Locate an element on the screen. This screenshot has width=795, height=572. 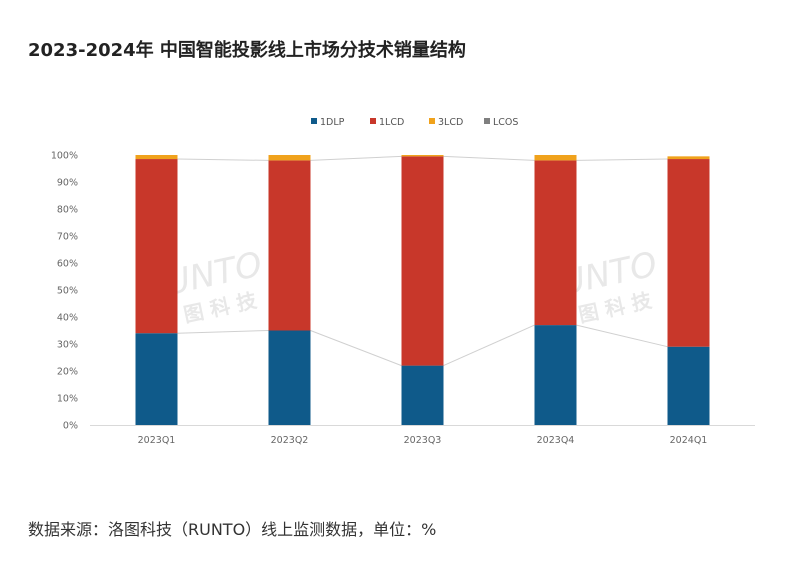
legend-item: 1LCD is located at coordinates (387, 122).